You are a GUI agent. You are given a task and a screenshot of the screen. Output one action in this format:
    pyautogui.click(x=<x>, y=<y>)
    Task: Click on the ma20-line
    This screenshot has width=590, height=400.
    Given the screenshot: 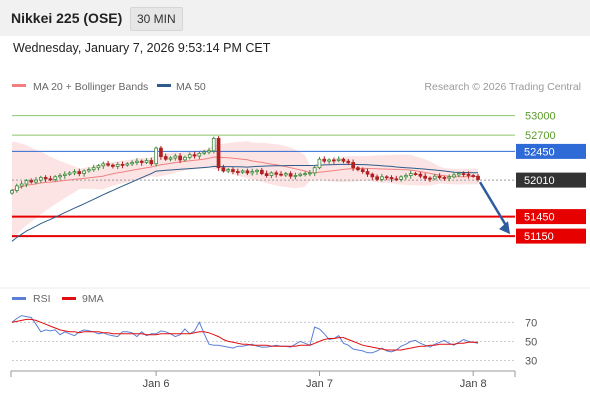 What is the action you would take?
    pyautogui.click(x=245, y=173)
    